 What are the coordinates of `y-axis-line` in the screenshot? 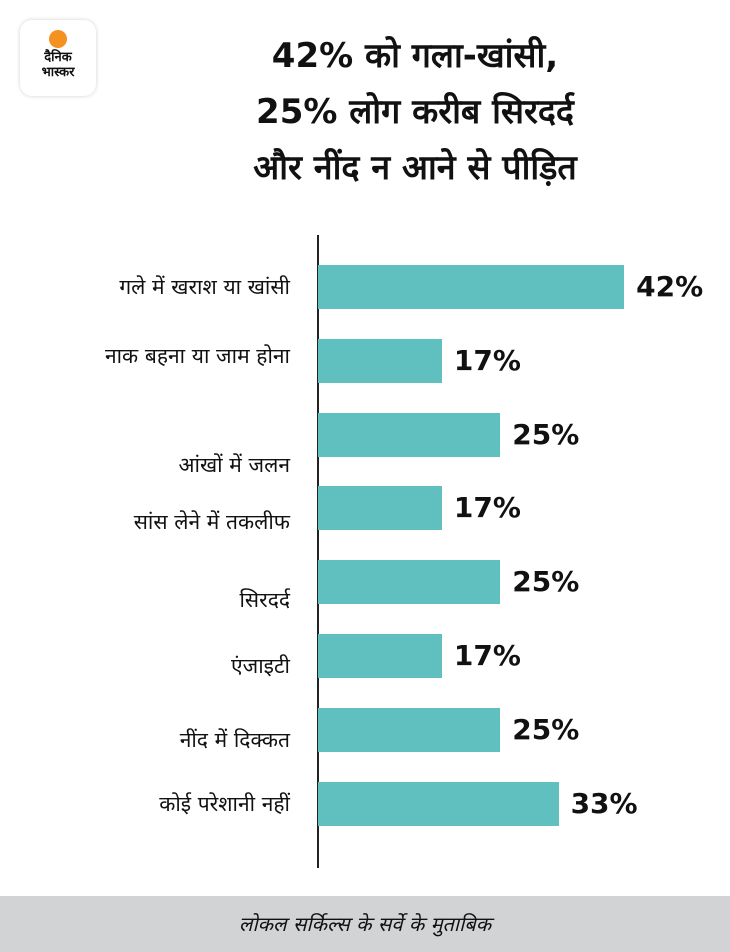 It's located at (318, 551).